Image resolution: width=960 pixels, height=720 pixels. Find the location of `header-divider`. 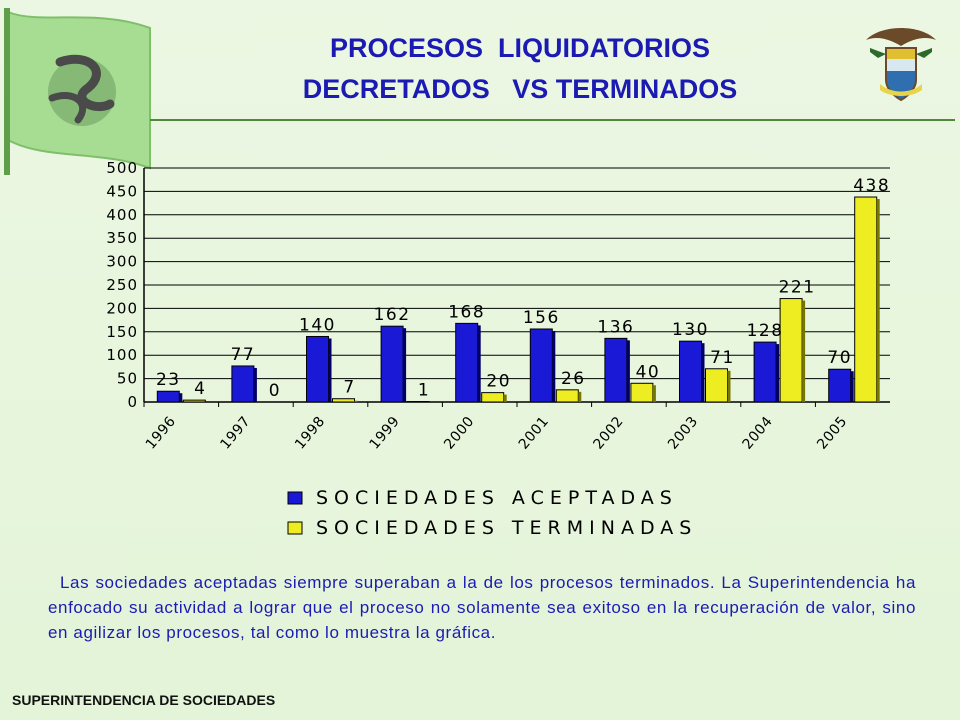

header-divider is located at coordinates (552, 120).